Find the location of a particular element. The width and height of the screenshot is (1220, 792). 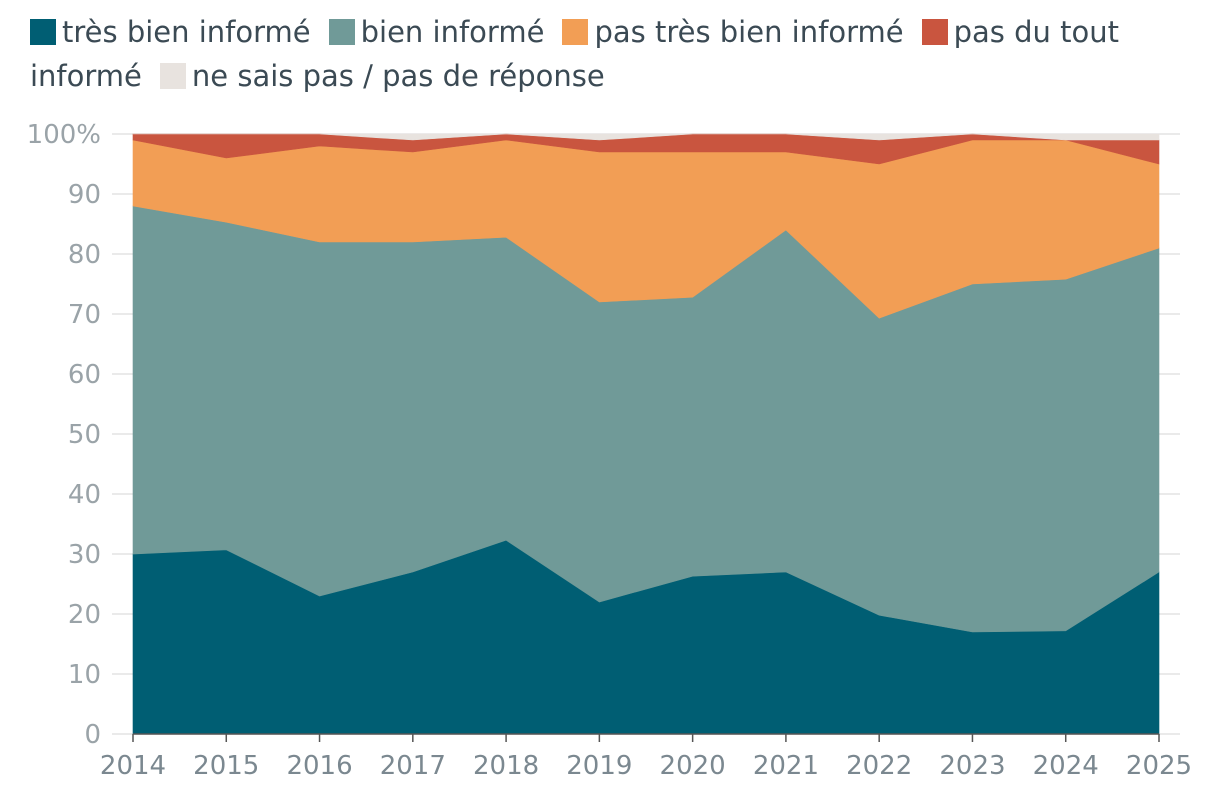

y-tick-label: 70 is located at coordinates (84, 315).